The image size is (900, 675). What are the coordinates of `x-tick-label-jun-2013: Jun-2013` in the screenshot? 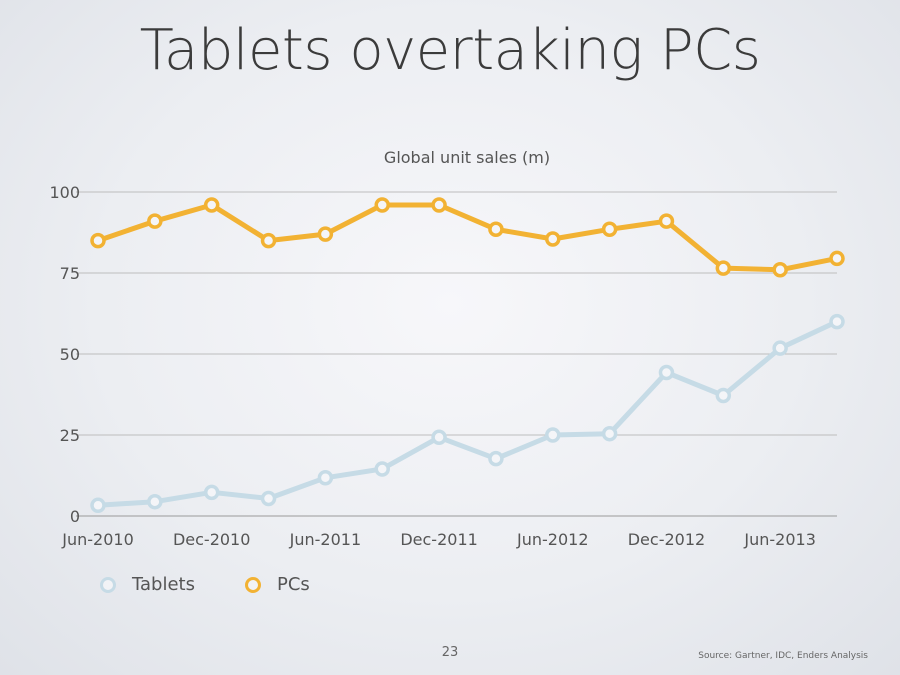 It's located at (779, 539).